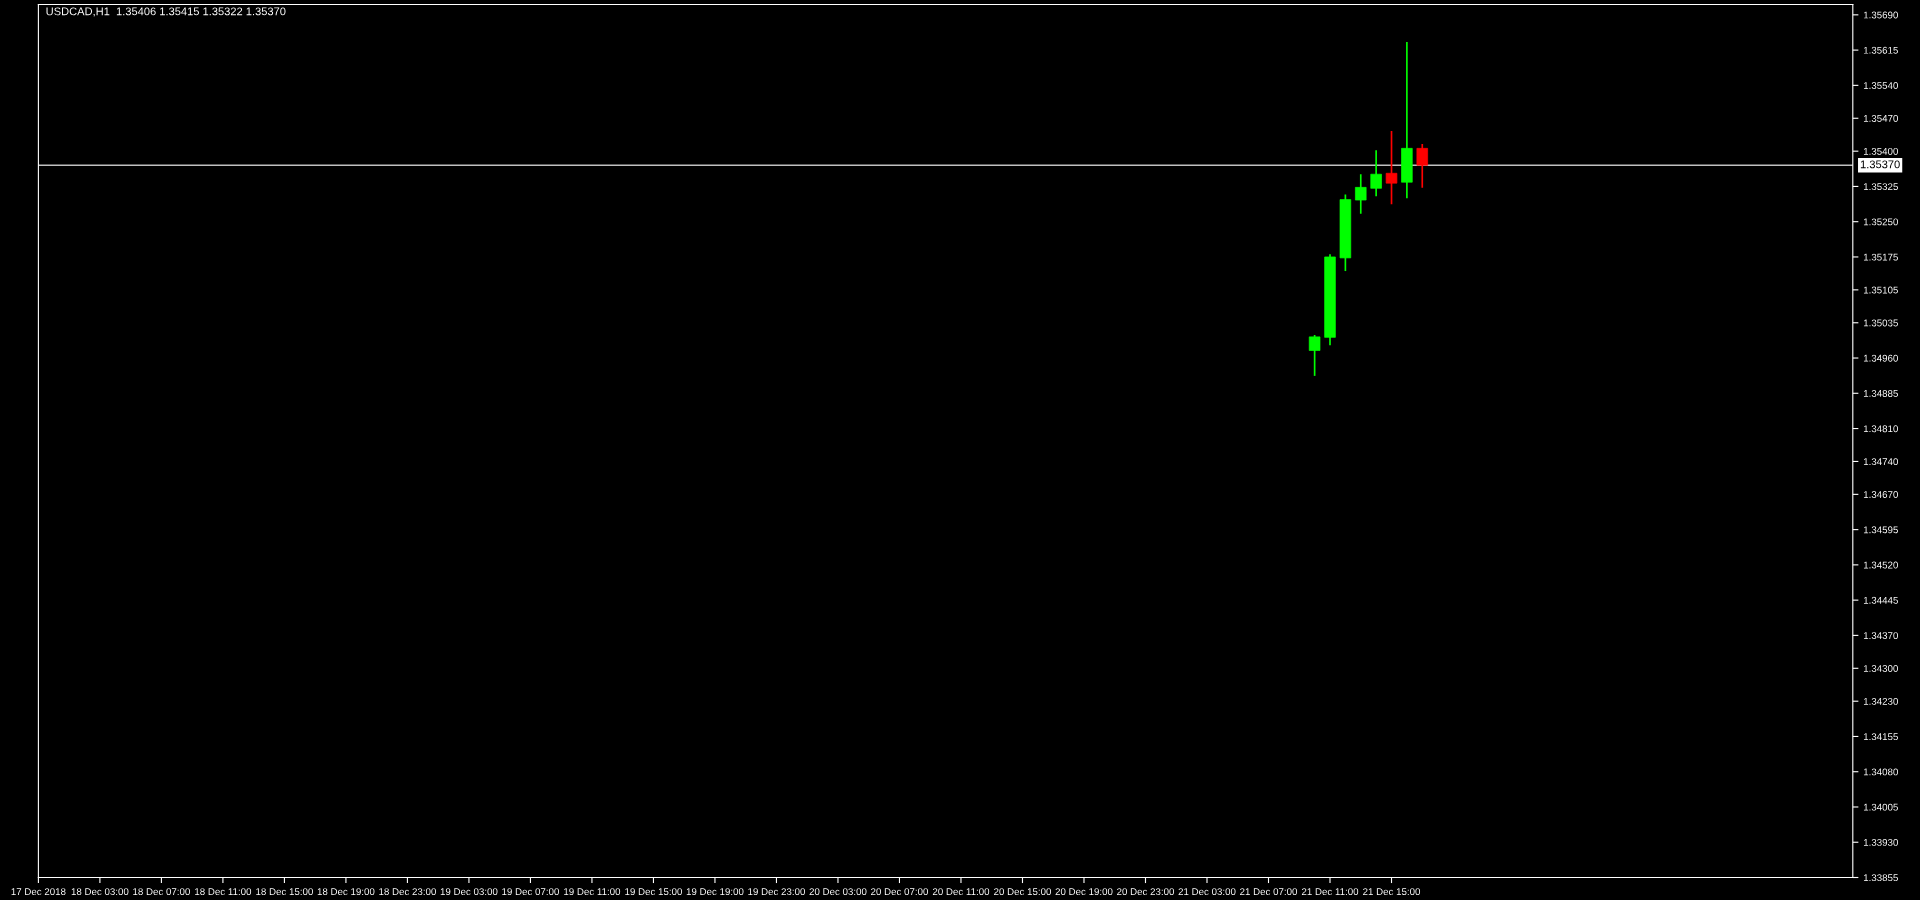 This screenshot has height=900, width=1920. Describe the element at coordinates (1023, 892) in the screenshot. I see `x-tick-label: 20 Dec 15:00` at that location.